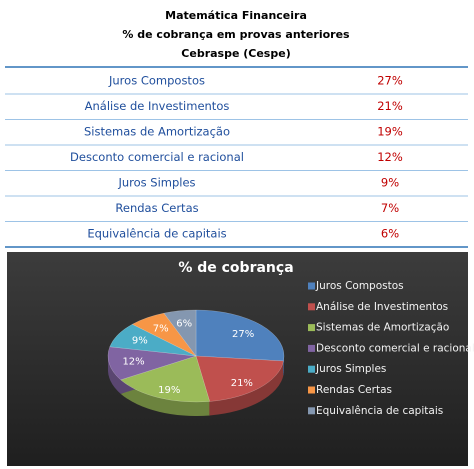  What do you see at coordinates (390, 132) in the screenshot?
I see `row-value: 19%` at bounding box center [390, 132].